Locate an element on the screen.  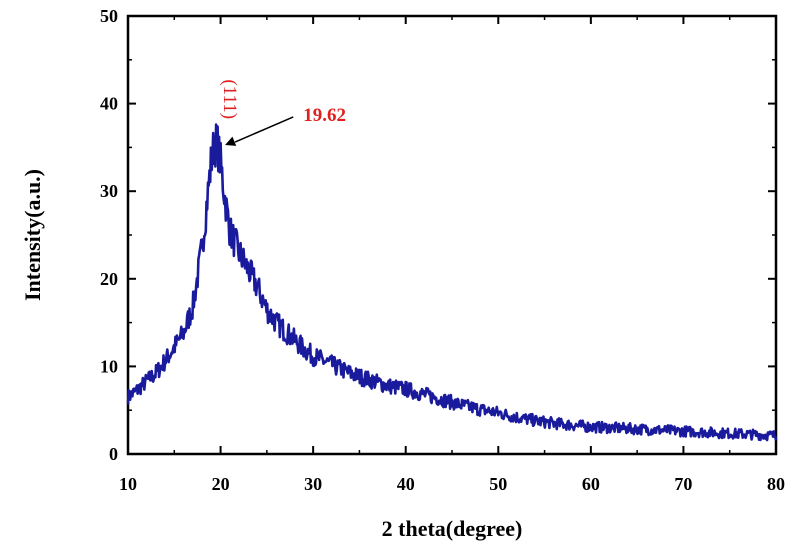
peak-arrow-line is located at coordinates (264, 129).